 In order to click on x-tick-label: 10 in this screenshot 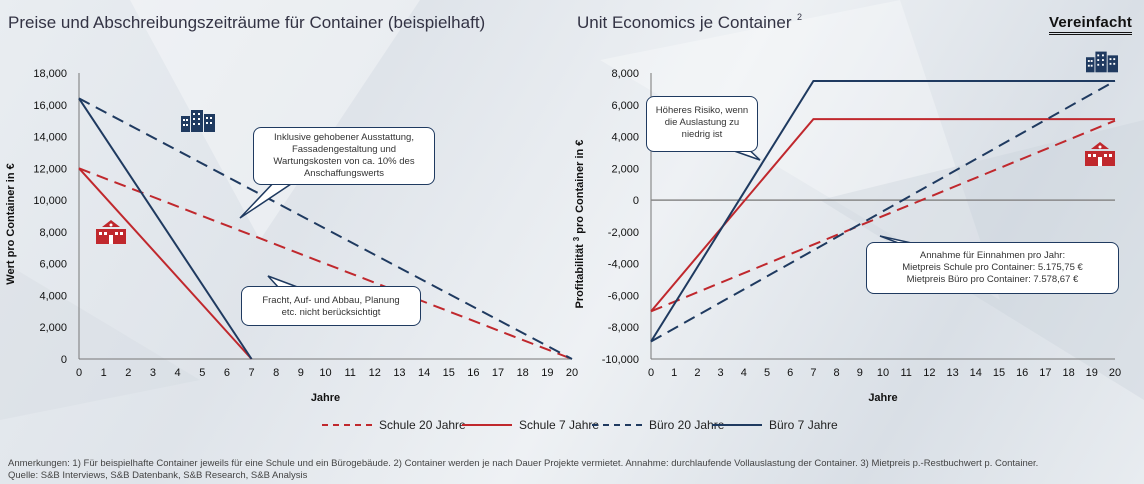, I will do `click(325, 373)`.